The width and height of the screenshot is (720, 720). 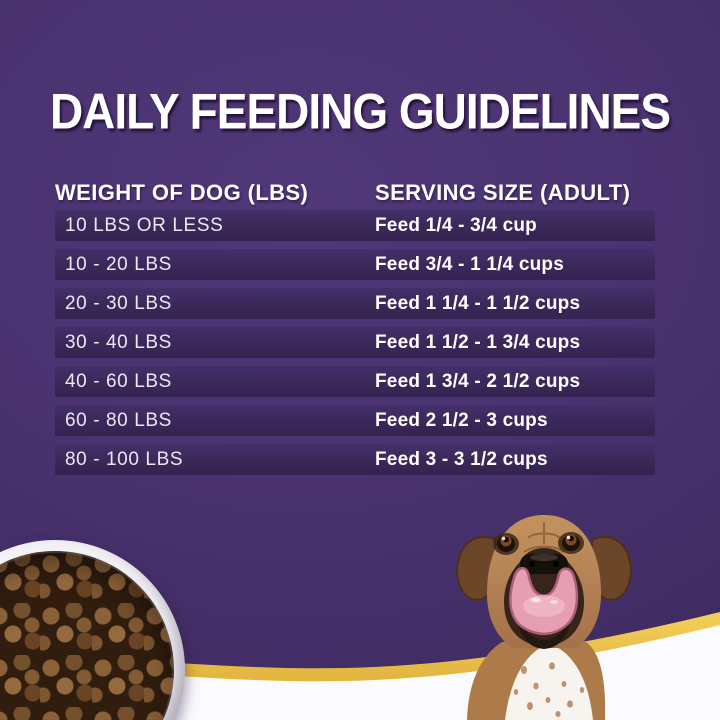 What do you see at coordinates (355, 225) in the screenshot?
I see `table-row: 10 LBS OR LESS Feed 1/4 - 3/4 cup` at bounding box center [355, 225].